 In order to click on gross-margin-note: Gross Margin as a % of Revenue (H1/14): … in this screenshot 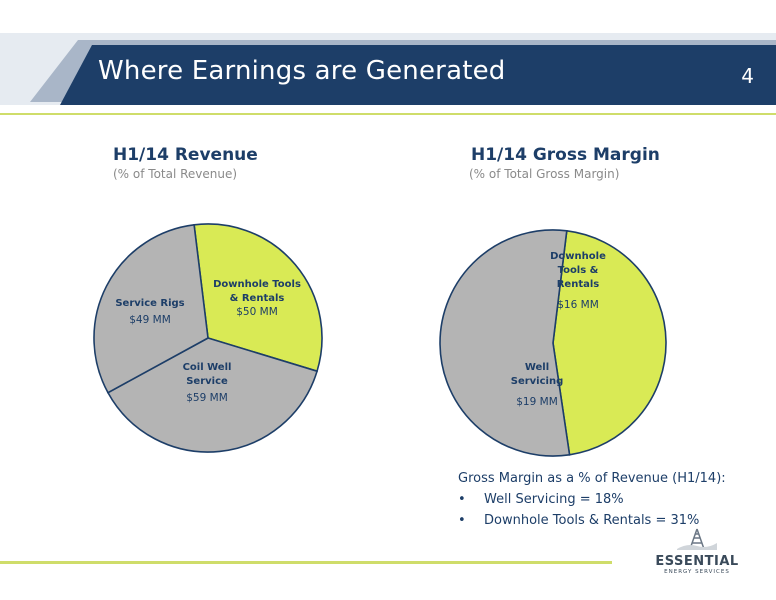, I will do `click(592, 499)`.